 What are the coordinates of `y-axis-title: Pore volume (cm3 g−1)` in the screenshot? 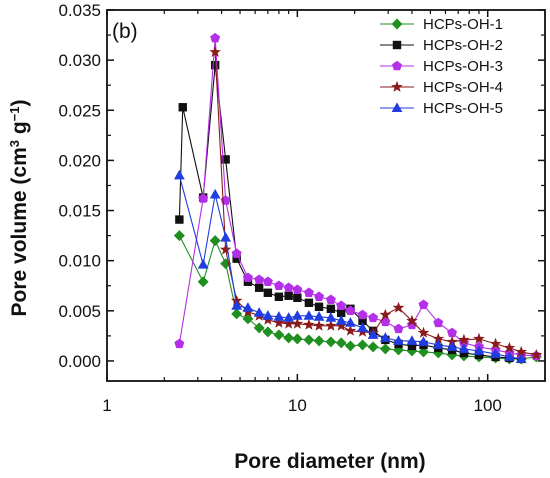 It's located at (19, 208).